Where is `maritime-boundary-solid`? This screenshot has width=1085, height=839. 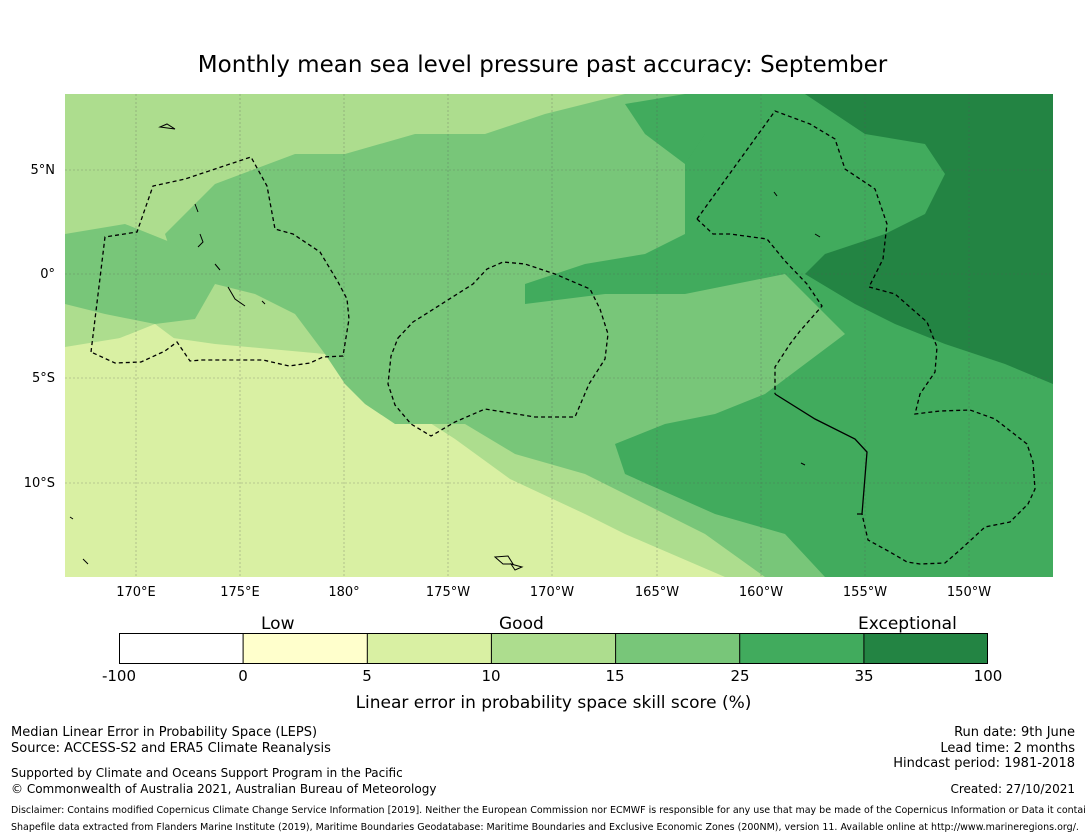
maritime-boundary-solid is located at coordinates (821, 454).